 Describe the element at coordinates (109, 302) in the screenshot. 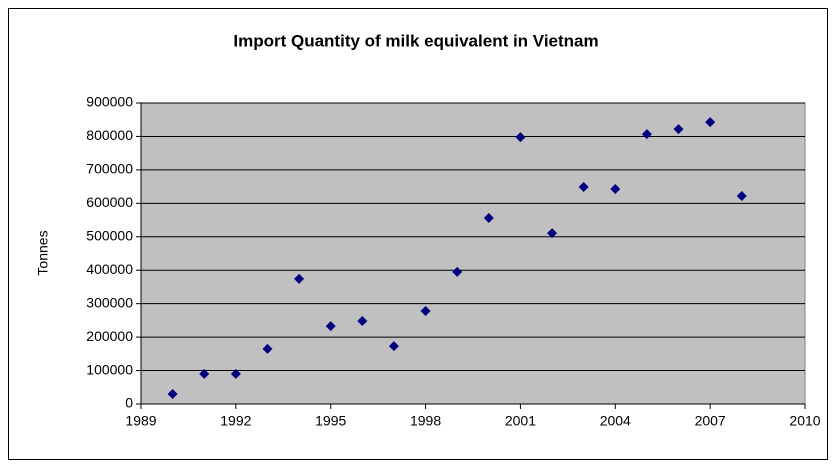

I see `y-tick-label: 300000` at that location.